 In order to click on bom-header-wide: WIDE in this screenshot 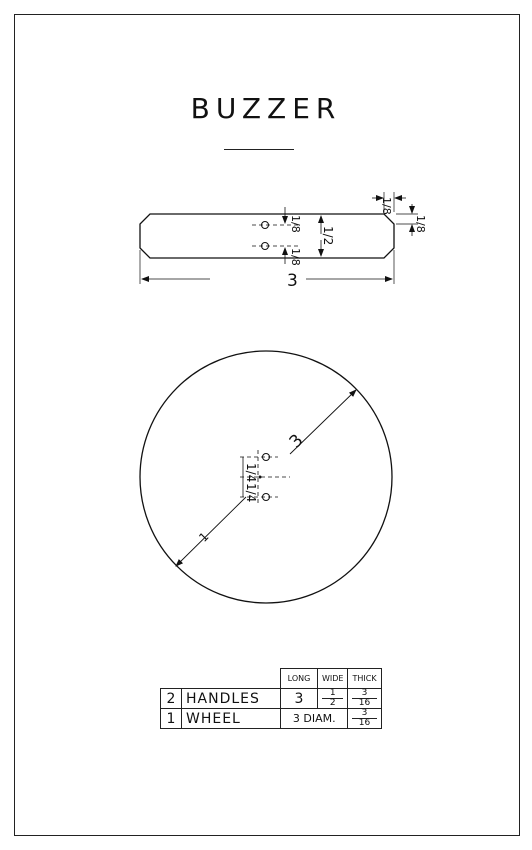, I will do `click(332, 678)`.